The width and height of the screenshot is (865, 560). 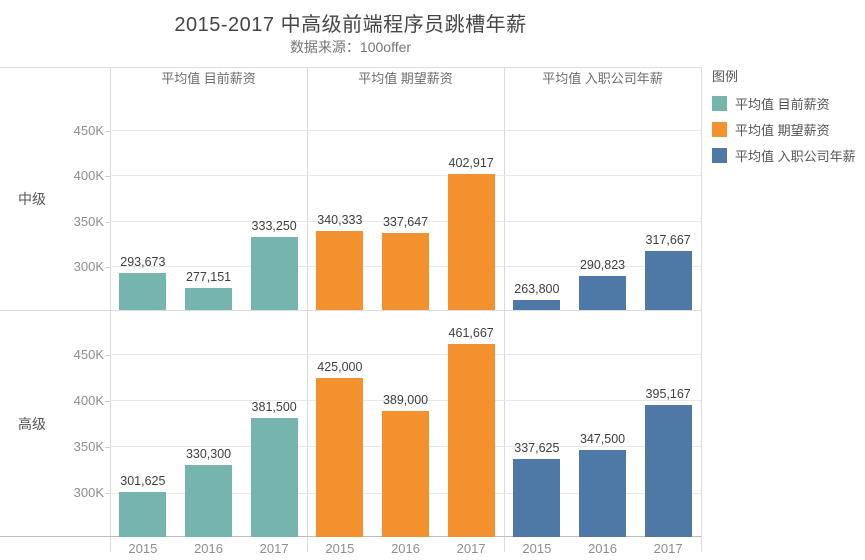 I want to click on bar-value-label: 301,625, so click(x=143, y=481).